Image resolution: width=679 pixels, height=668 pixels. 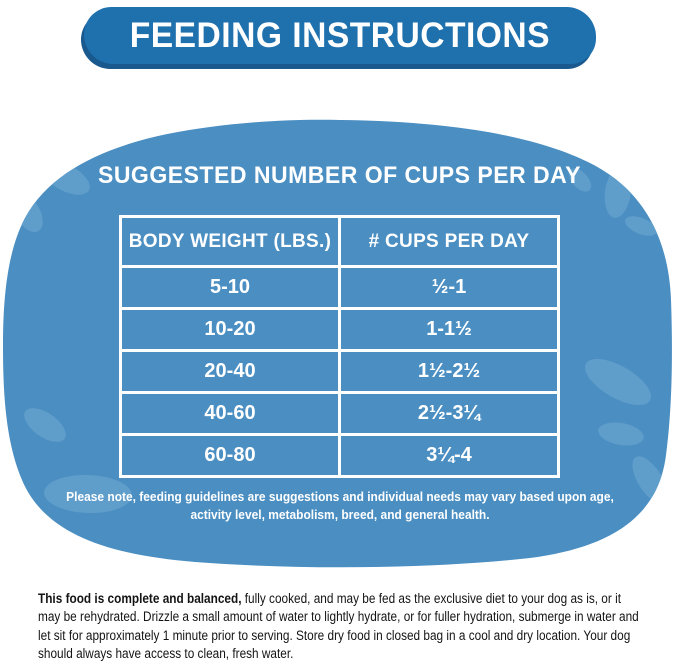 What do you see at coordinates (449, 287) in the screenshot?
I see `cups-cell: ½-1` at bounding box center [449, 287].